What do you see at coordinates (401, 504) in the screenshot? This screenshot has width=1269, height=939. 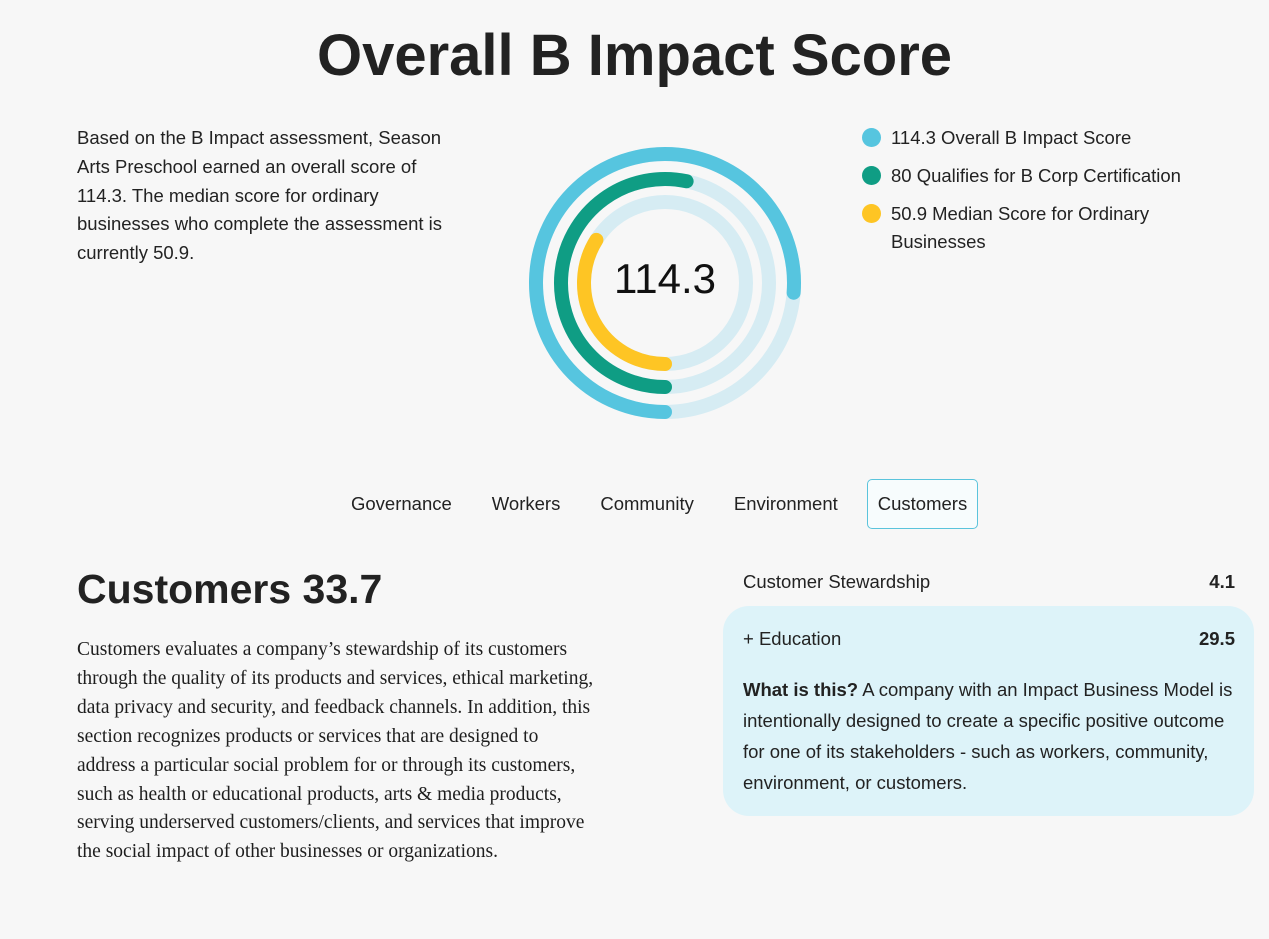 I see `tab-governance: Governance` at bounding box center [401, 504].